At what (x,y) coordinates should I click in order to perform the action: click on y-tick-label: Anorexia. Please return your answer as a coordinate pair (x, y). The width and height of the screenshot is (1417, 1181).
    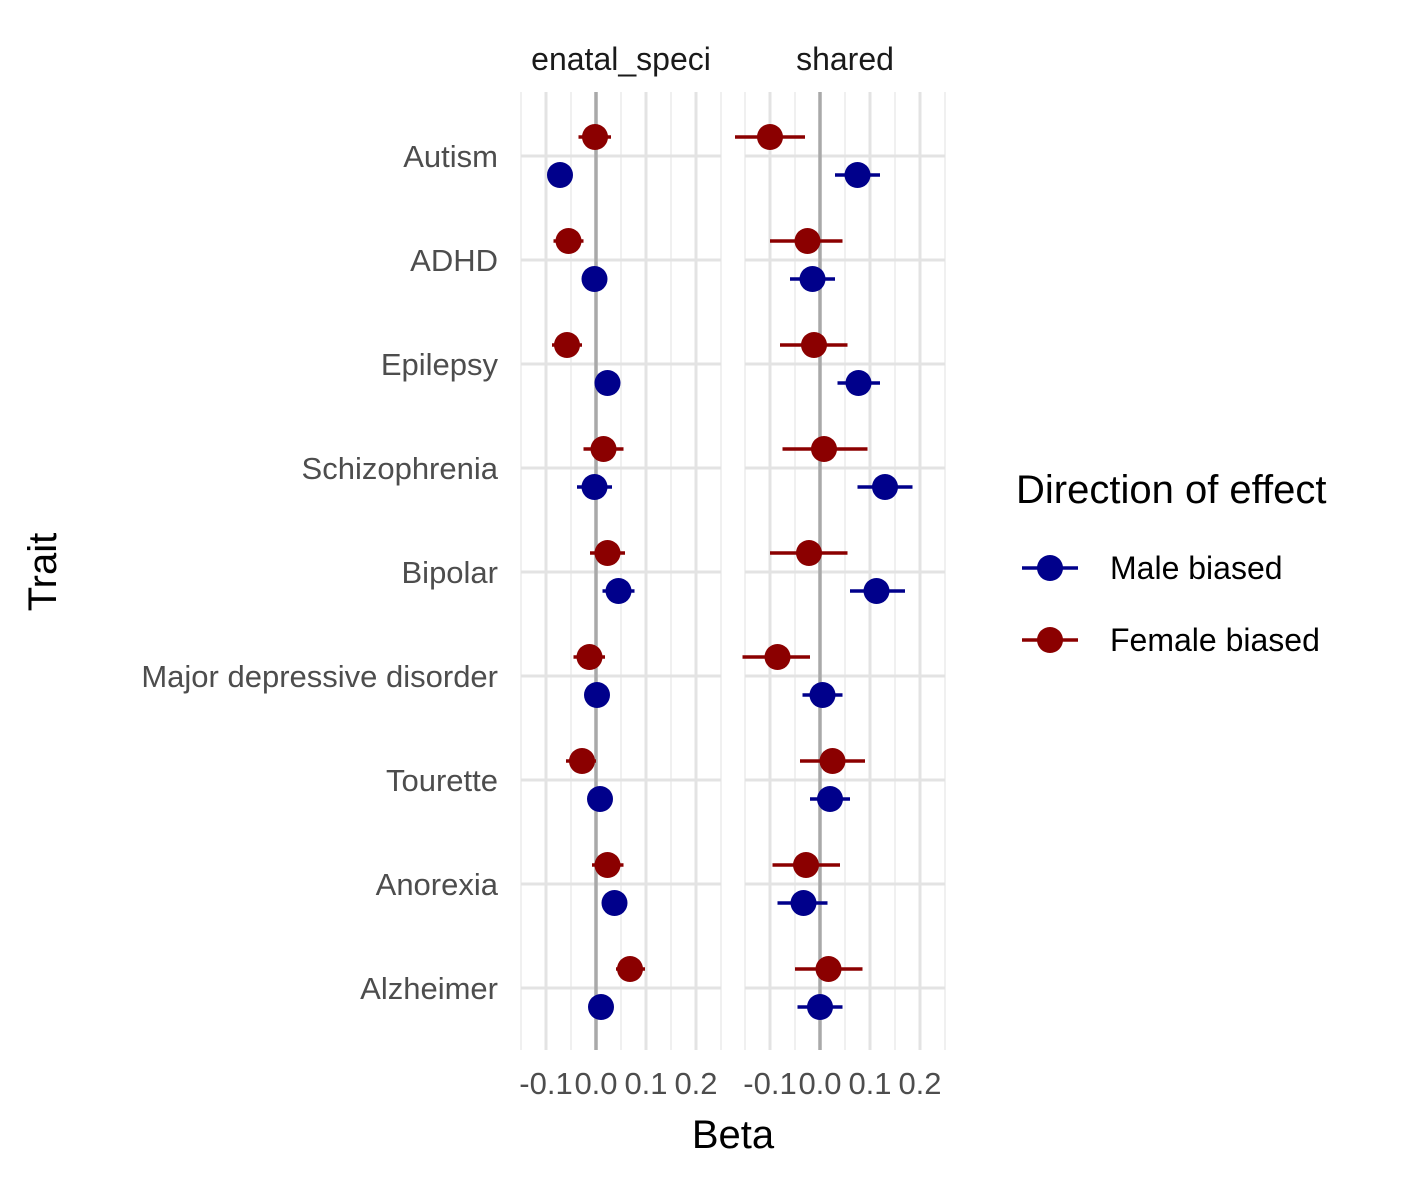
    Looking at the image, I should click on (437, 884).